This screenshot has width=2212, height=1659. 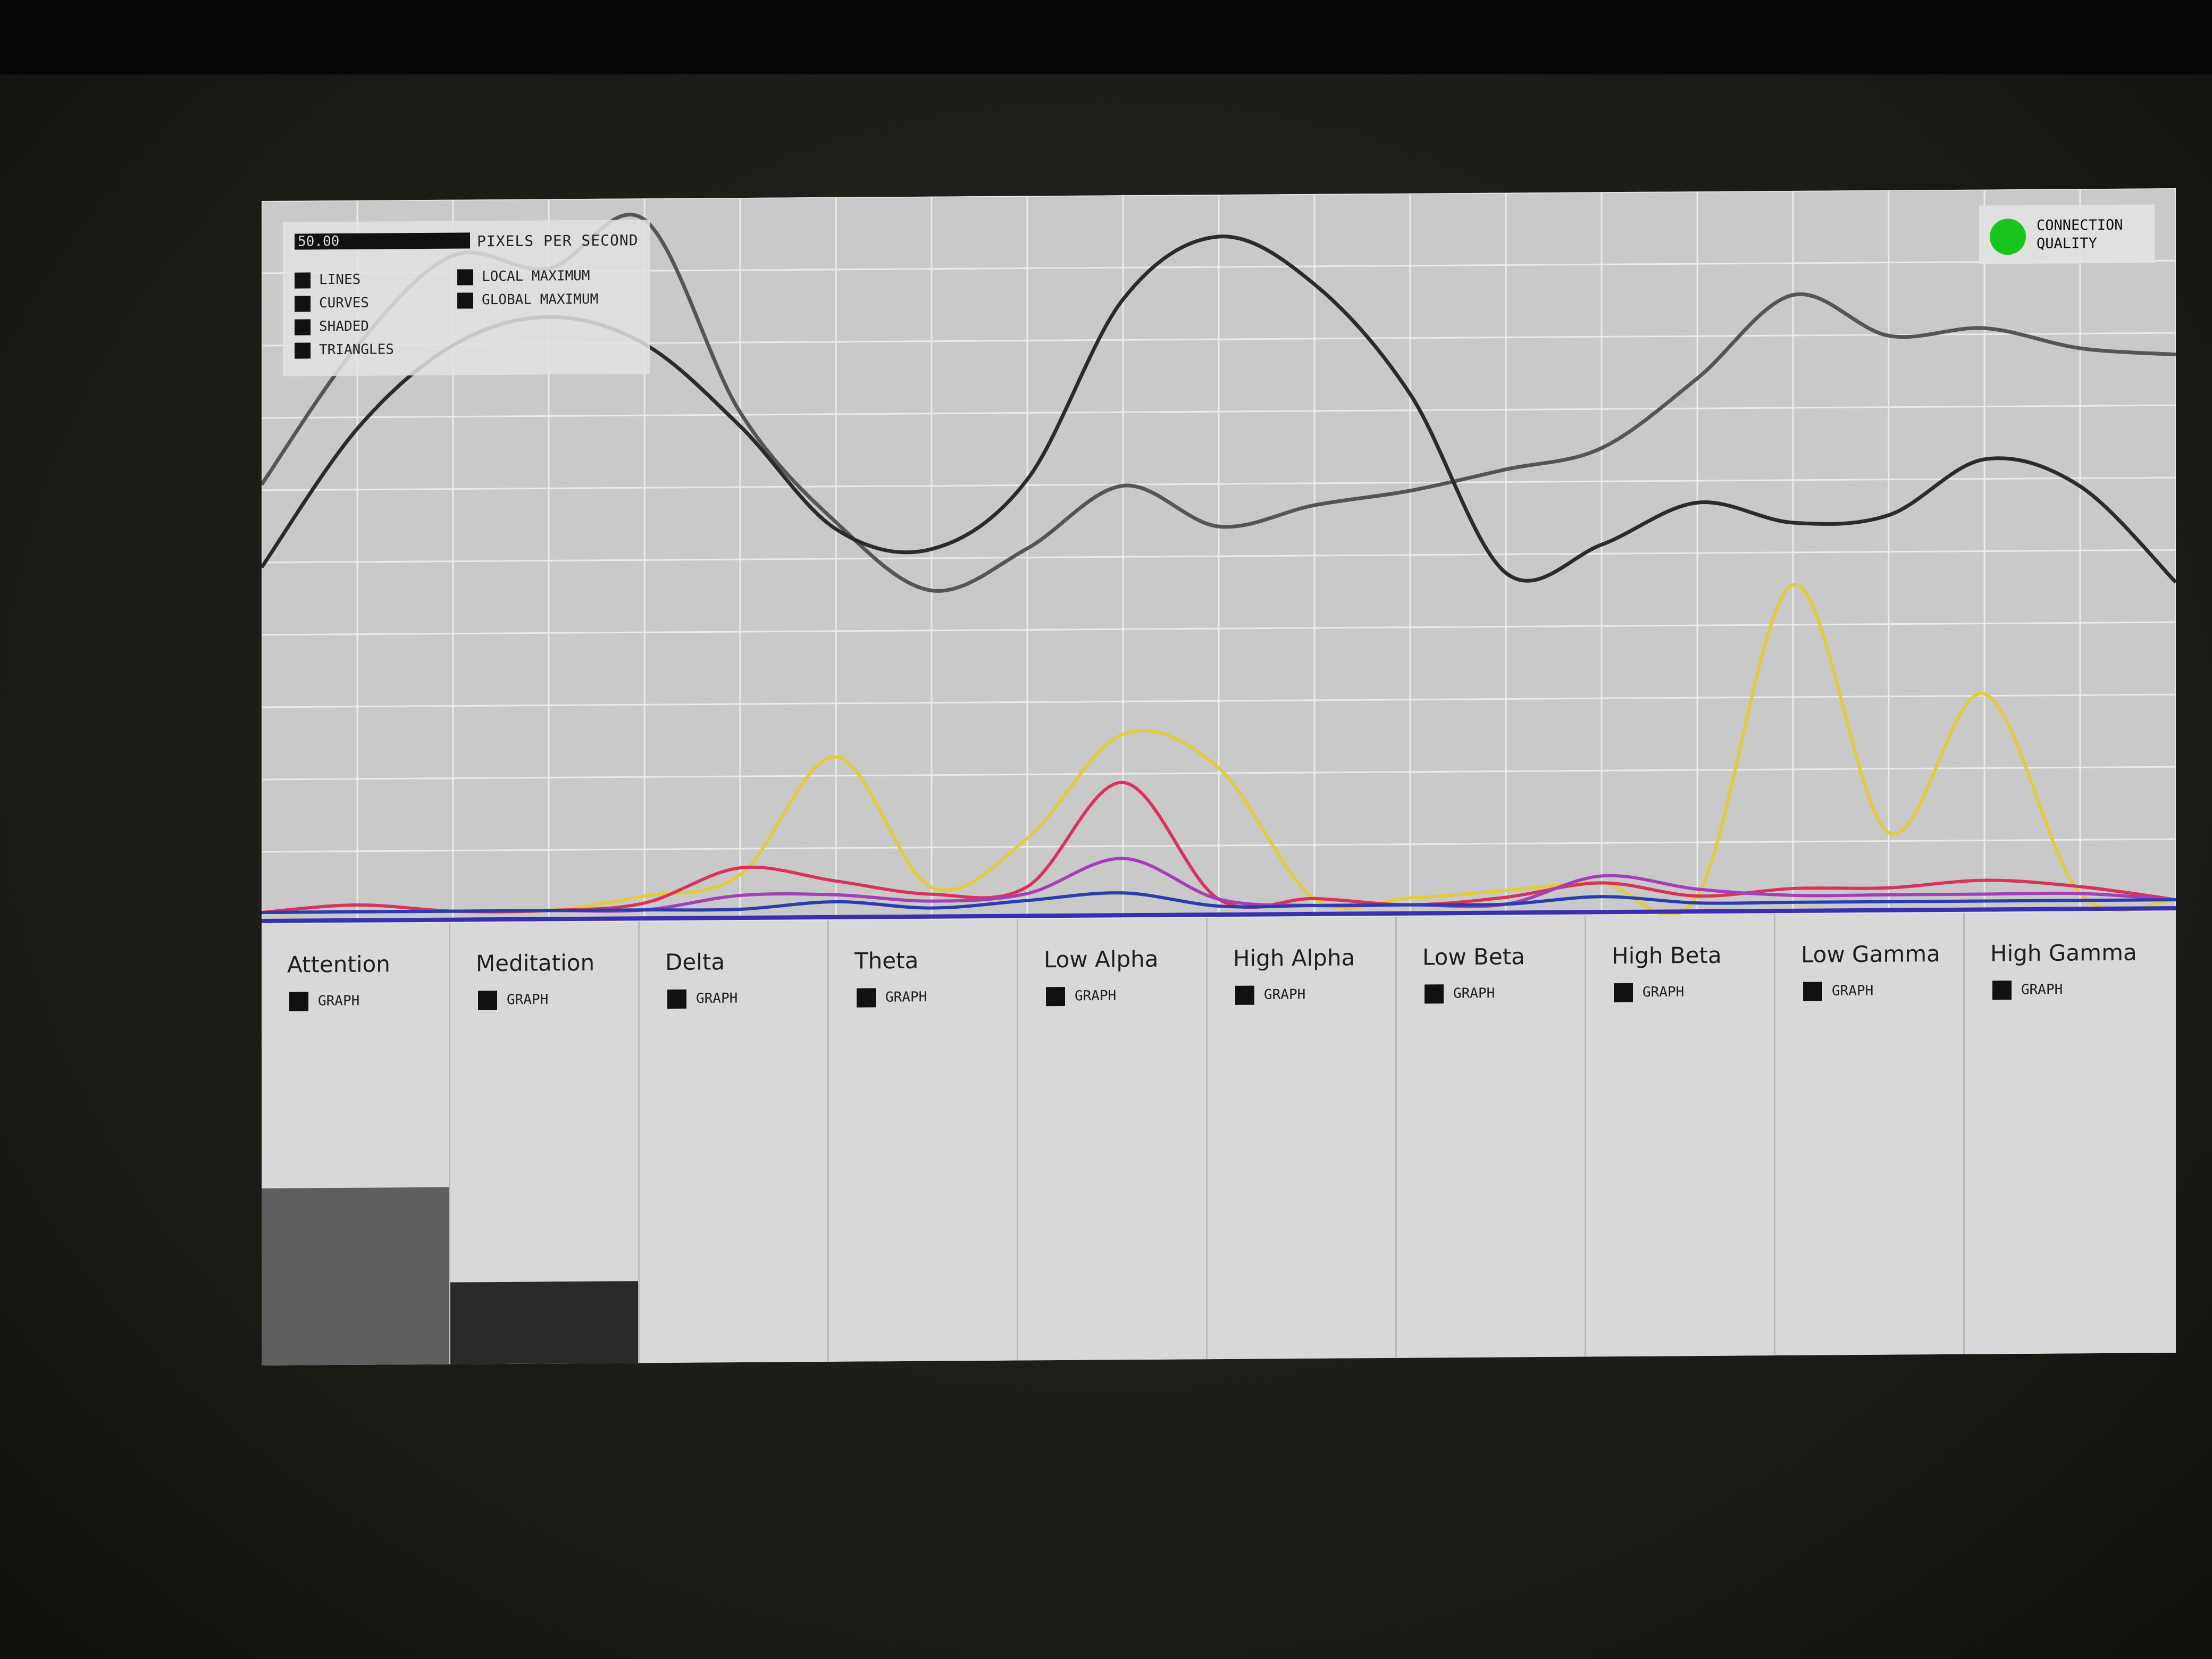 I want to click on panel-meditation: Meditation GRAPH, so click(x=545, y=1142).